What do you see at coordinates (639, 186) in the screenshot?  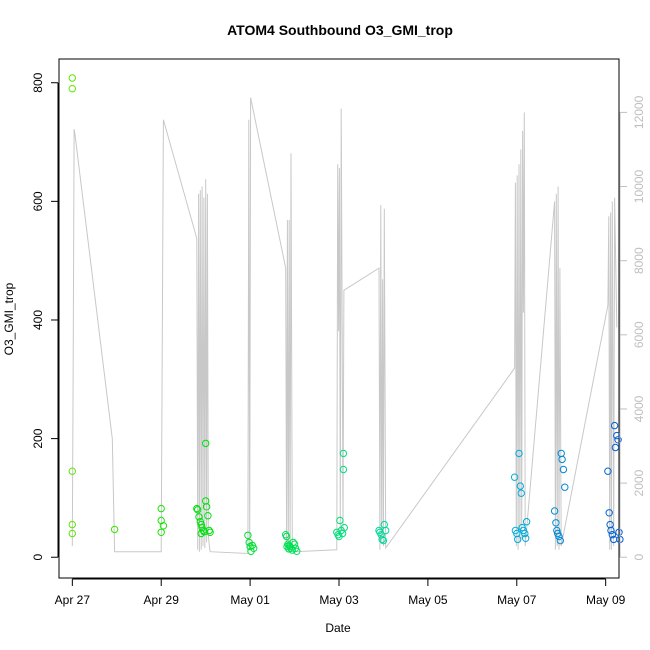 I see `y-right-tick-label: 10000` at bounding box center [639, 186].